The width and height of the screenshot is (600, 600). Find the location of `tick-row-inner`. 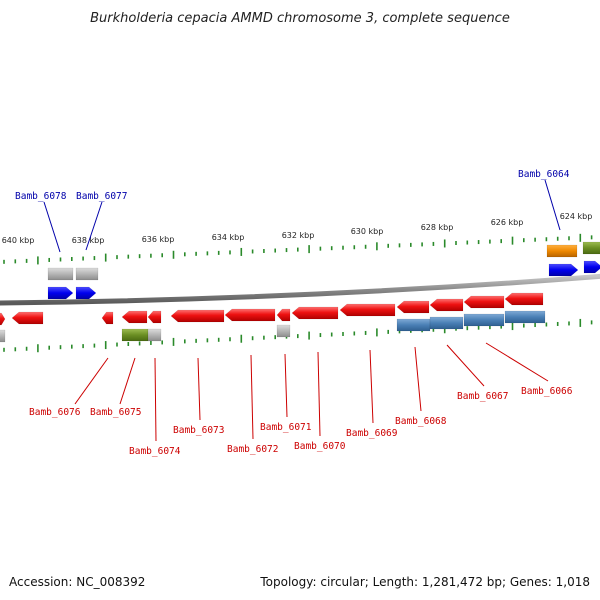

tick-row-inner is located at coordinates (298, 335).